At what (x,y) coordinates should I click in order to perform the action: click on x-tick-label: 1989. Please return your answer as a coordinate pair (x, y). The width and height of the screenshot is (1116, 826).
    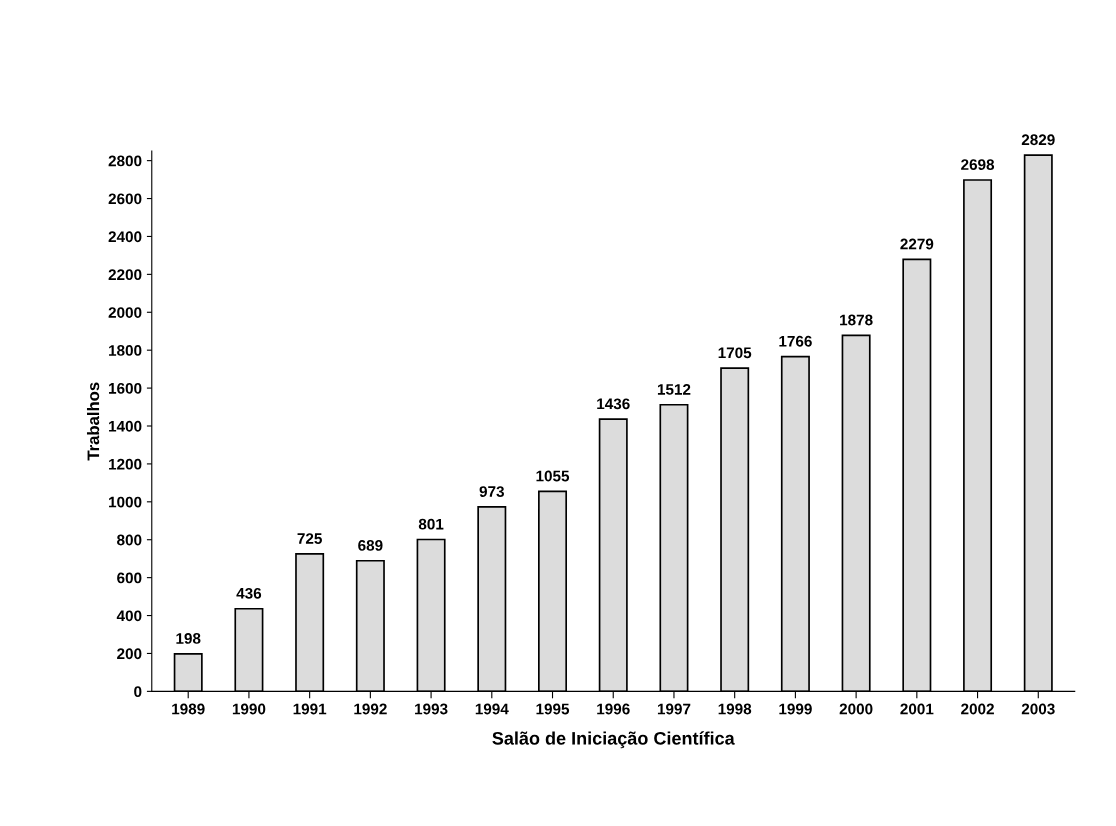
    Looking at the image, I should click on (188, 709).